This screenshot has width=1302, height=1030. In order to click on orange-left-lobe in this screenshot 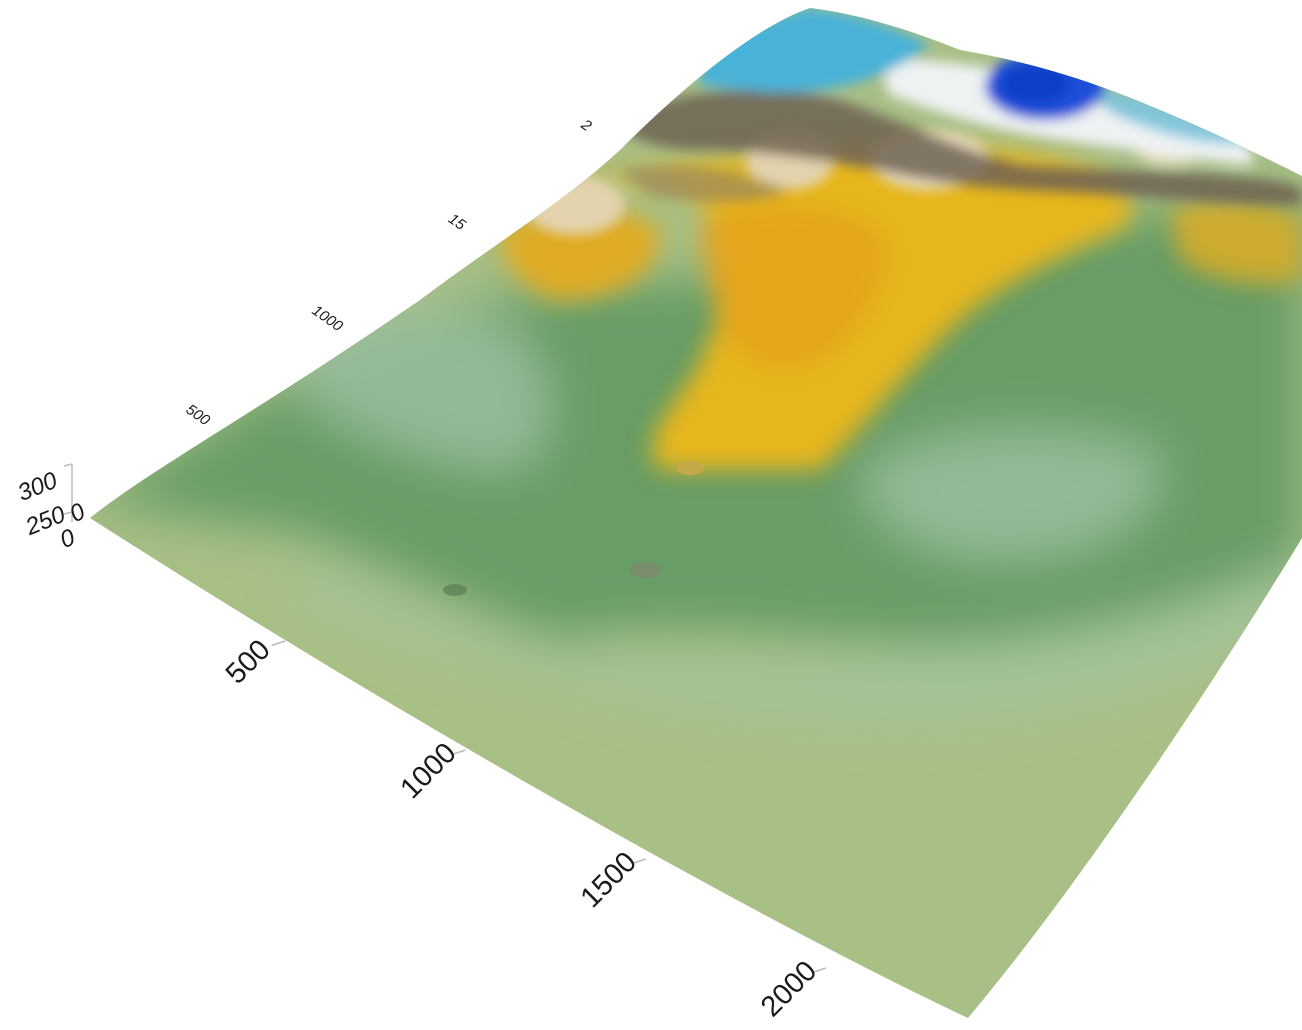, I will do `click(580, 253)`.